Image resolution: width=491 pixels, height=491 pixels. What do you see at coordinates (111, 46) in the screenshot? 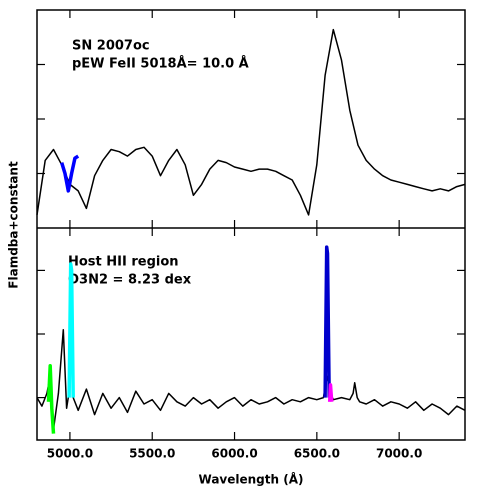
I see `annotation: SN 2007oc` at bounding box center [111, 46].